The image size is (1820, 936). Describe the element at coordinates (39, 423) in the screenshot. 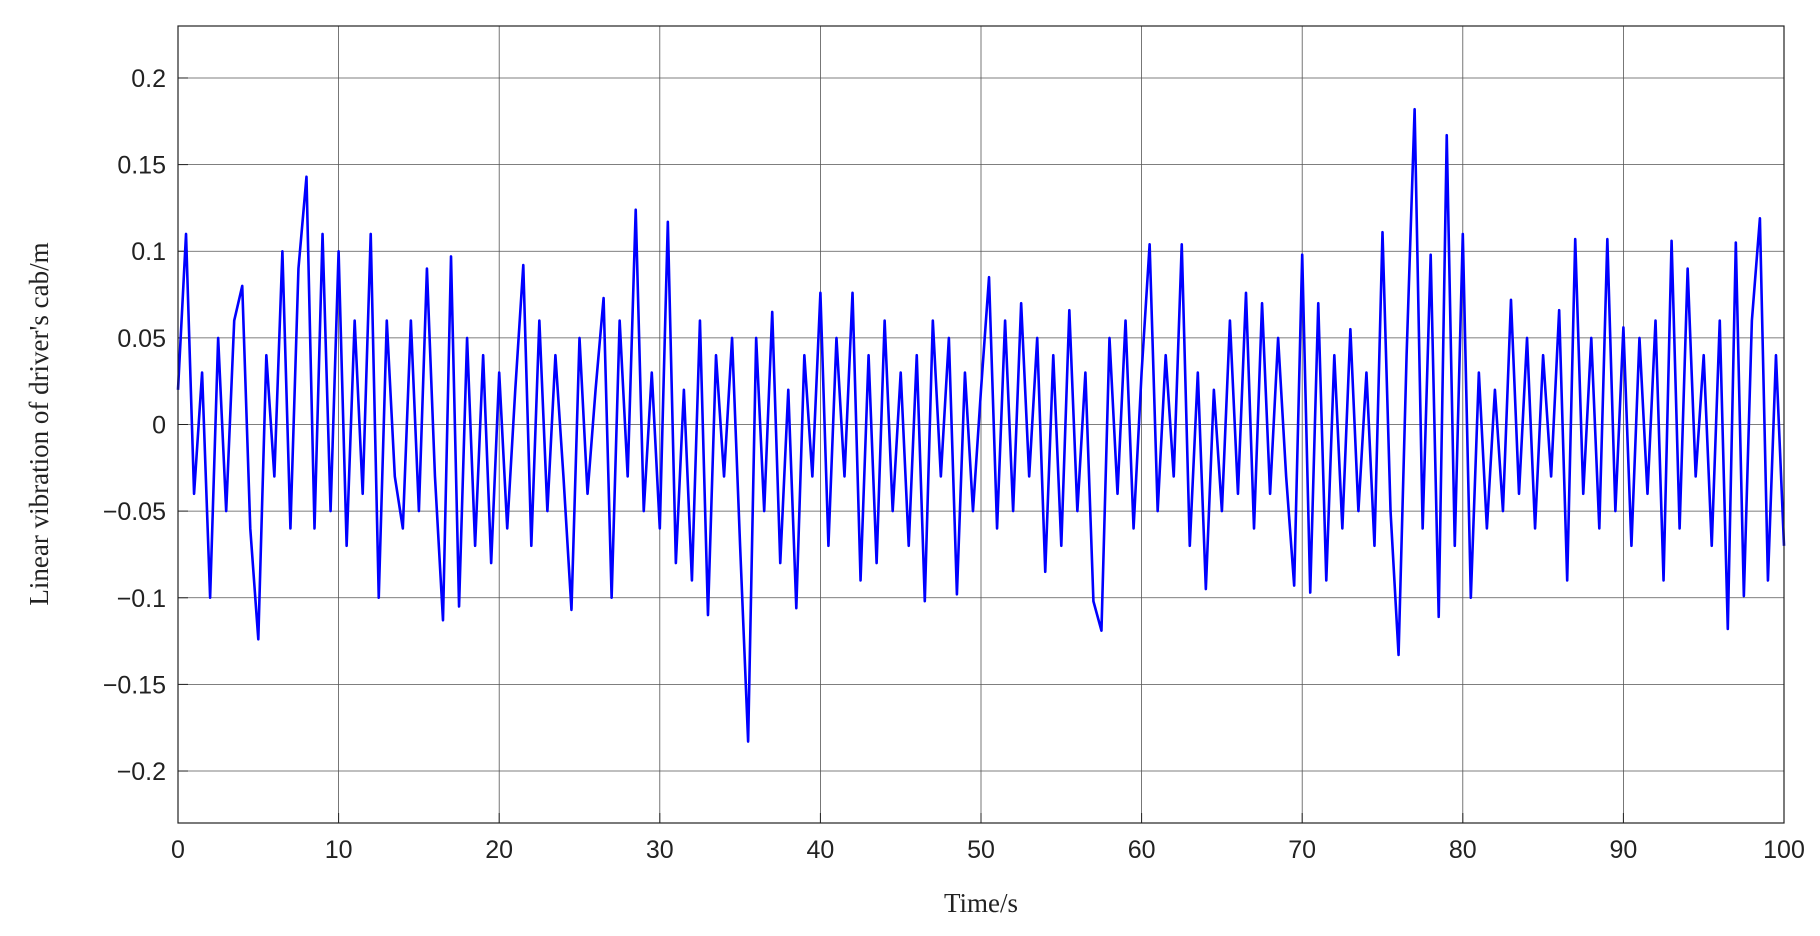

I see `y-axis-label: Linear vibration of driver's cab/m` at that location.